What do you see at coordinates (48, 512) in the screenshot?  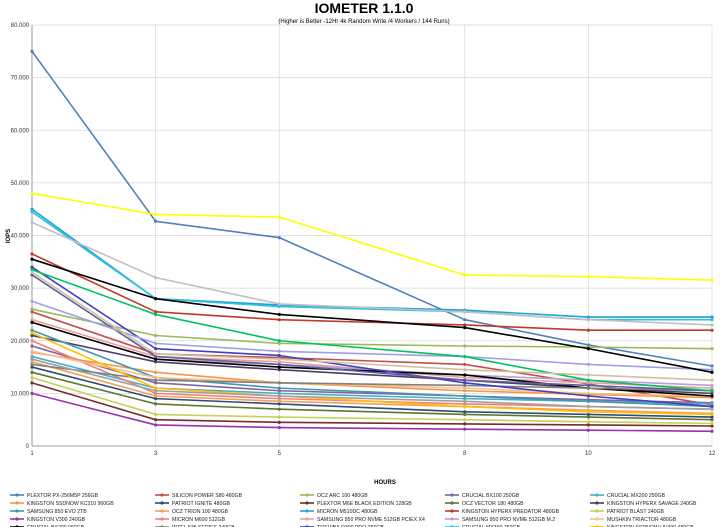 I see `legend-item: SAMSUNG 850 EVO 2TB` at bounding box center [48, 512].